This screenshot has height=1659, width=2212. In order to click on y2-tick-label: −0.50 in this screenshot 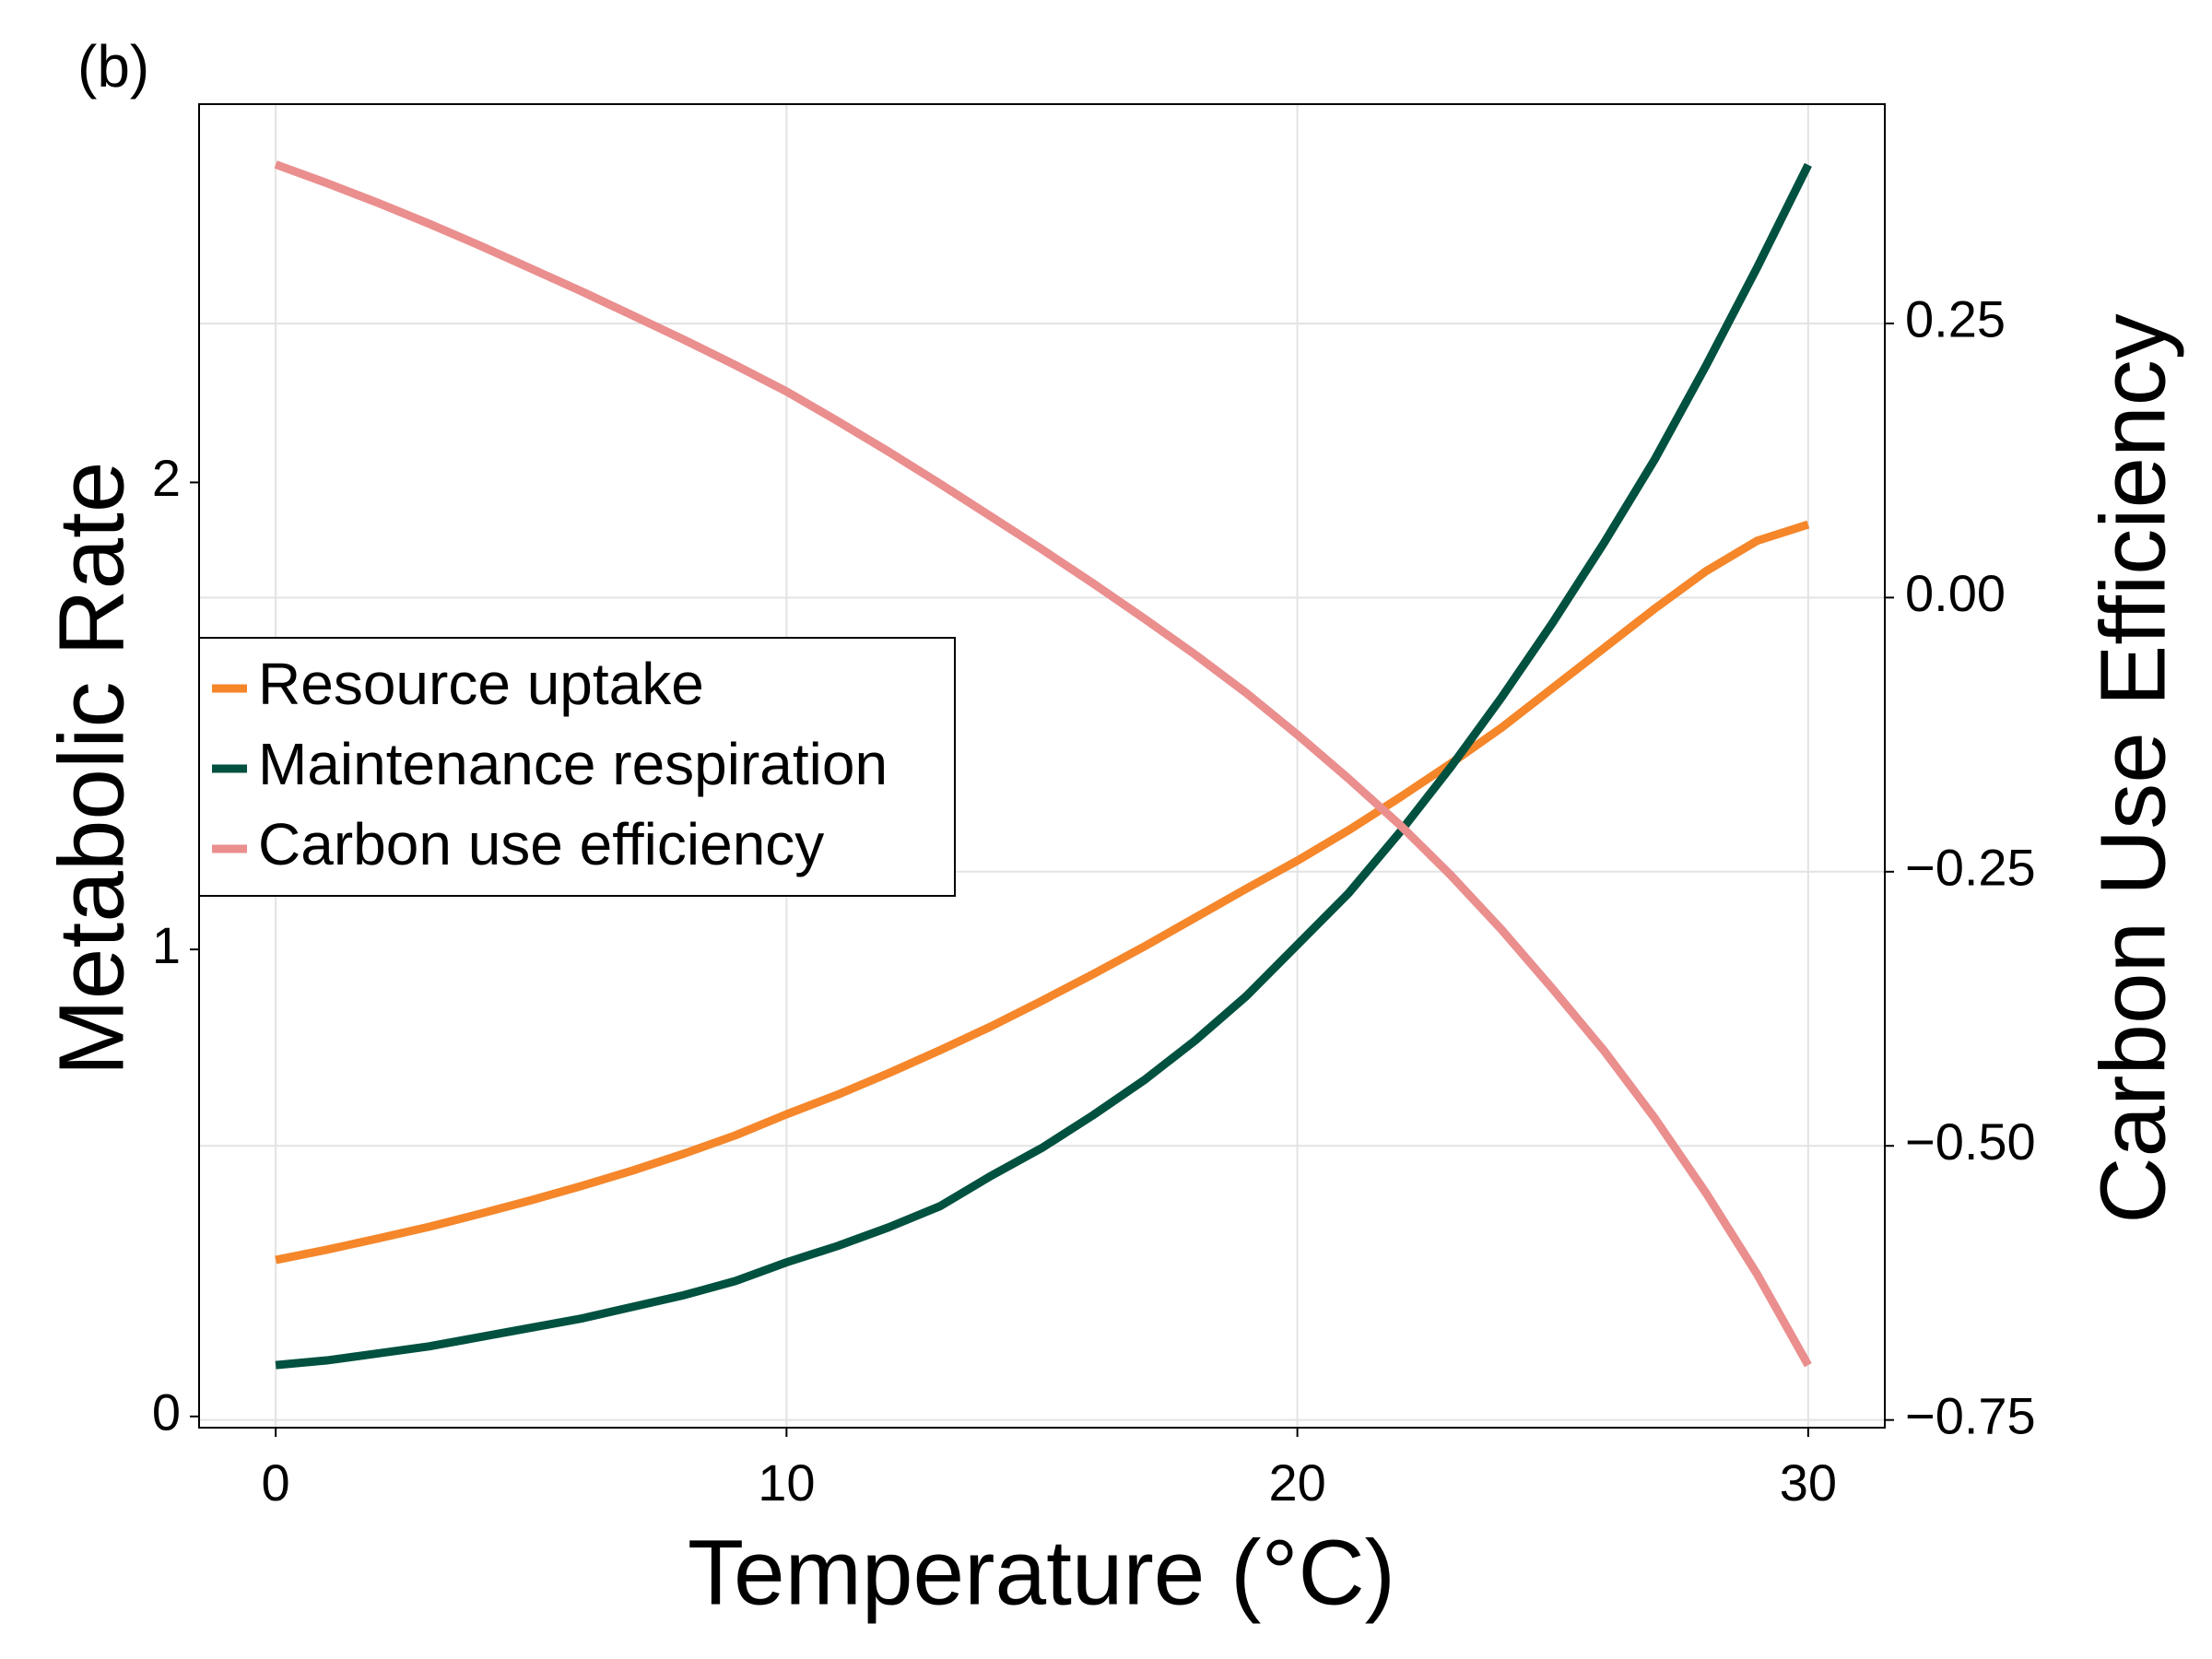, I will do `click(1970, 1141)`.